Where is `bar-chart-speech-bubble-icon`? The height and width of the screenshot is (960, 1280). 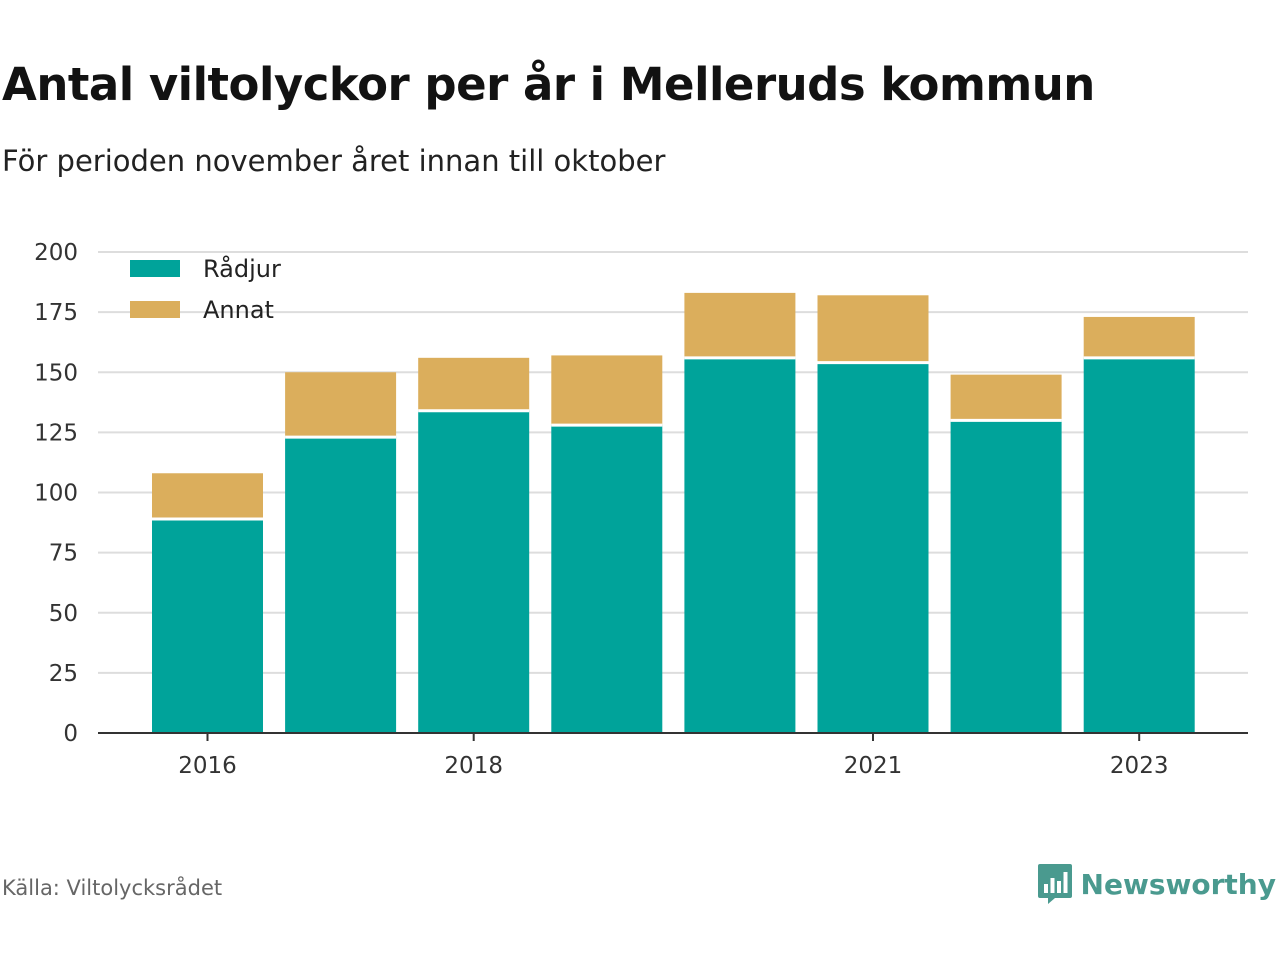 bar-chart-speech-bubble-icon is located at coordinates (1054, 884).